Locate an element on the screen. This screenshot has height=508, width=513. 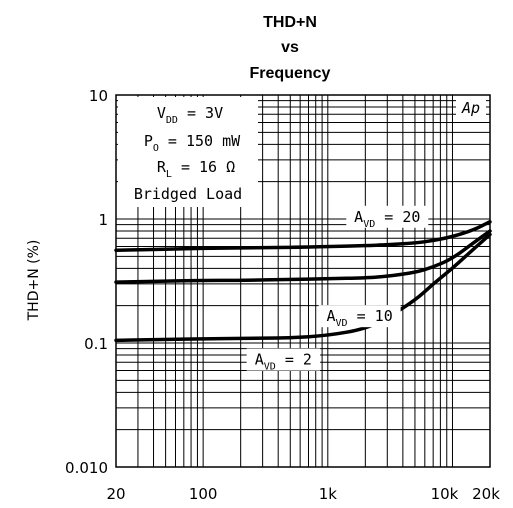
chart-title-line-3: Frequency is located at coordinates (290, 73).